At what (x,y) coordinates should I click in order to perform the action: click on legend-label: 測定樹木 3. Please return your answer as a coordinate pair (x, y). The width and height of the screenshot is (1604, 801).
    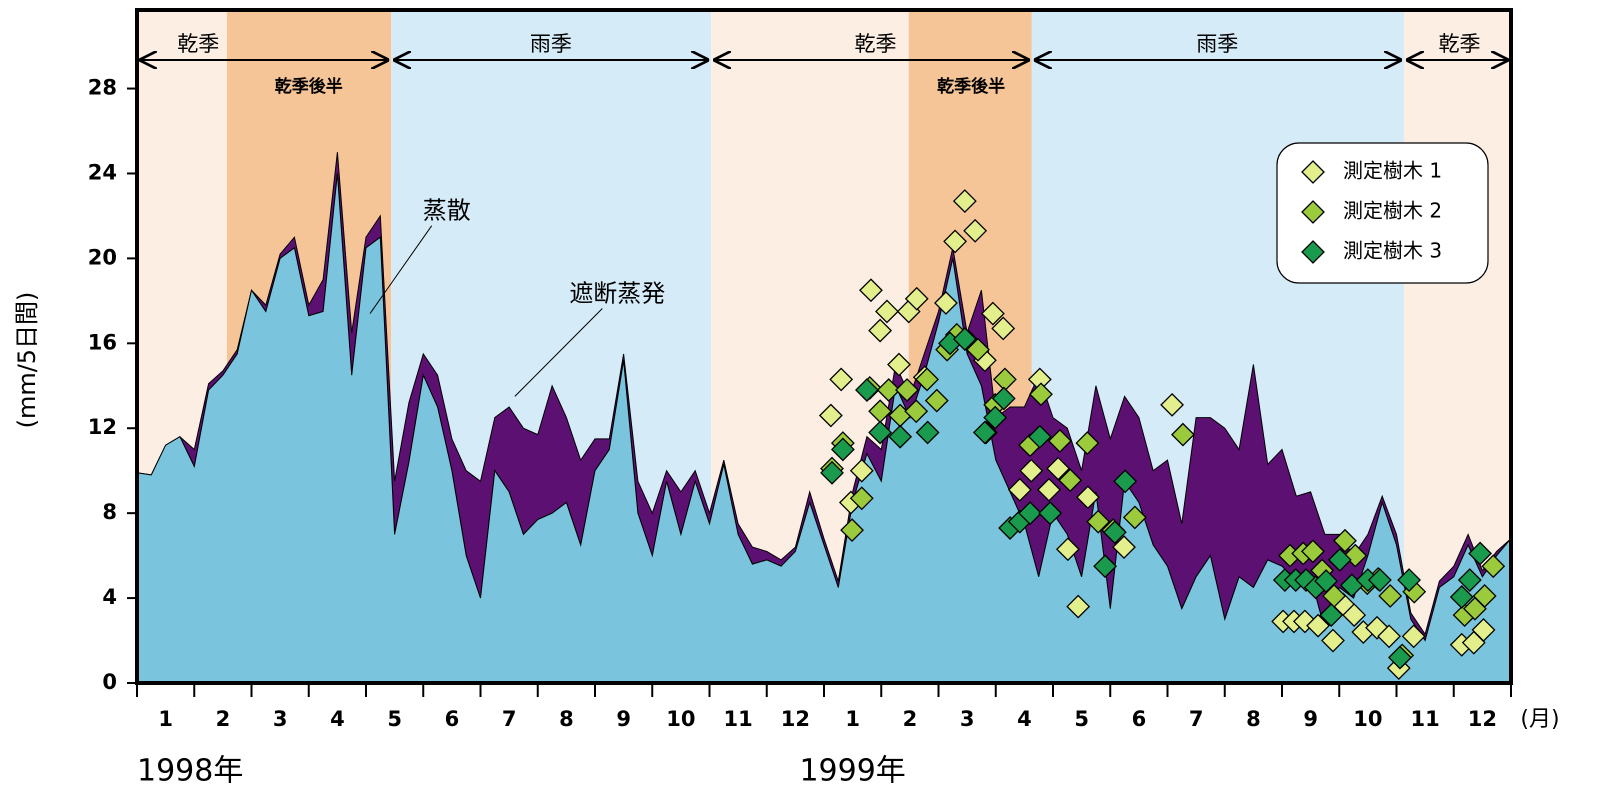
    Looking at the image, I should click on (1392, 251).